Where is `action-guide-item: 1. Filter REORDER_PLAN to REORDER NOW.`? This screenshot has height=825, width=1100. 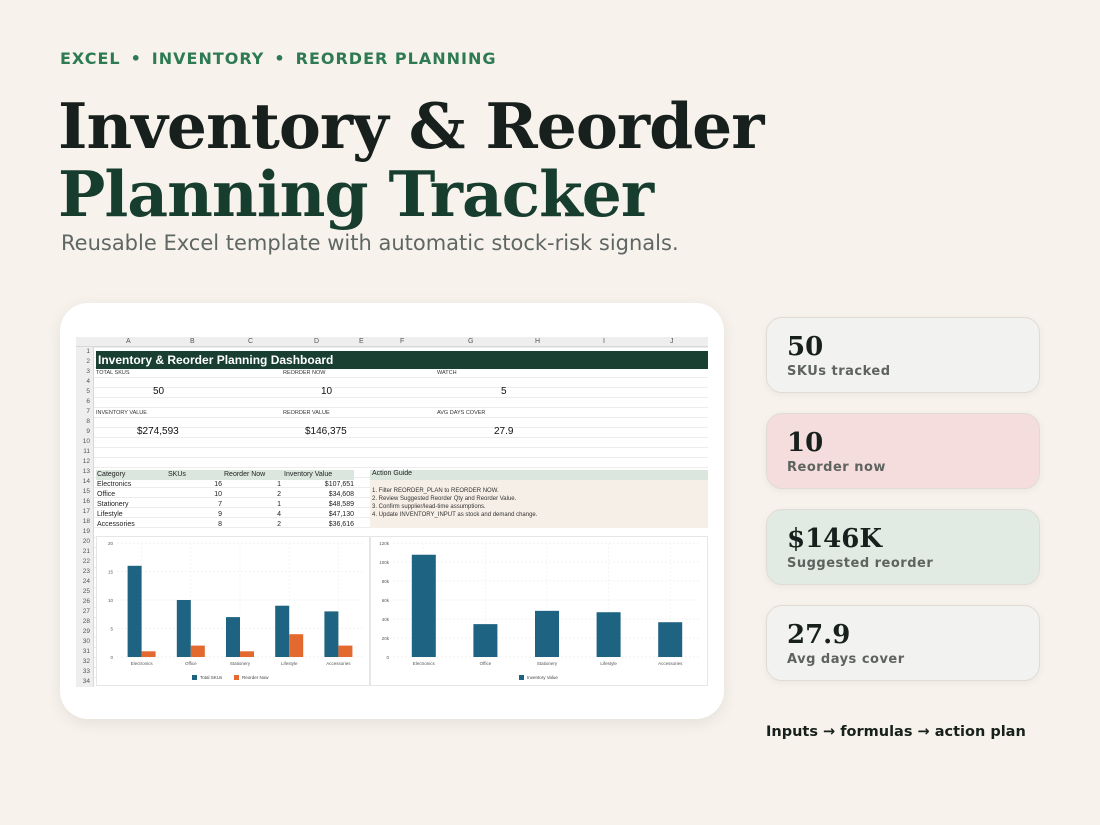
action-guide-item: 1. Filter REORDER_PLAN to REORDER NOW. is located at coordinates (435, 491).